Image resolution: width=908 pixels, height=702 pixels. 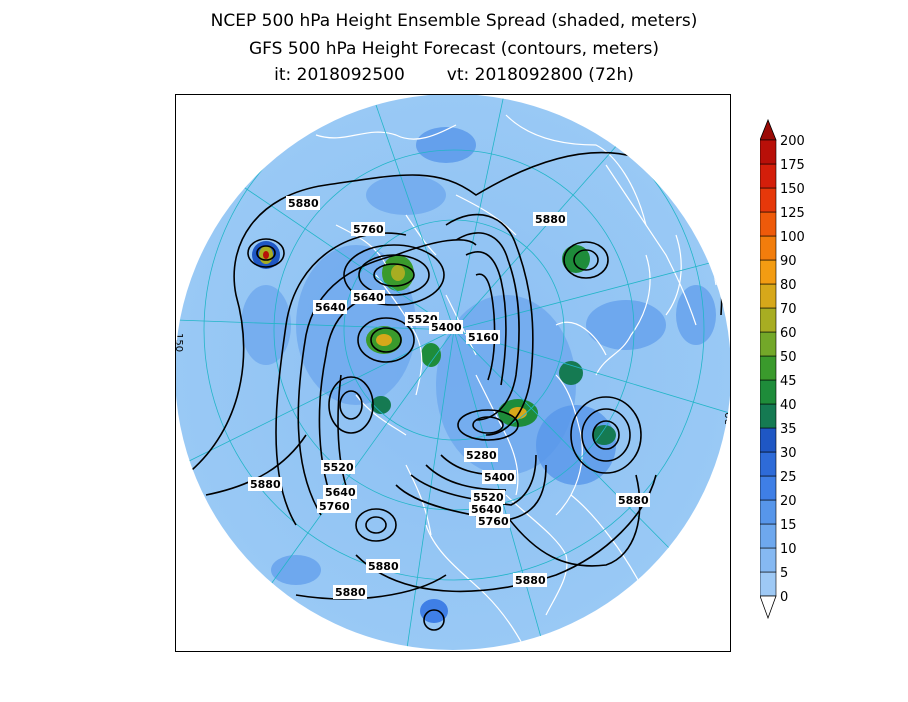 I want to click on colorbar-label: 175, so click(x=792, y=165).